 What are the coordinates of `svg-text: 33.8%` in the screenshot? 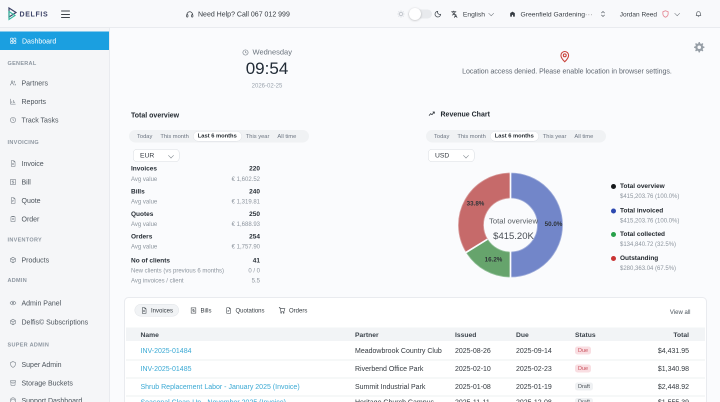 It's located at (476, 204).